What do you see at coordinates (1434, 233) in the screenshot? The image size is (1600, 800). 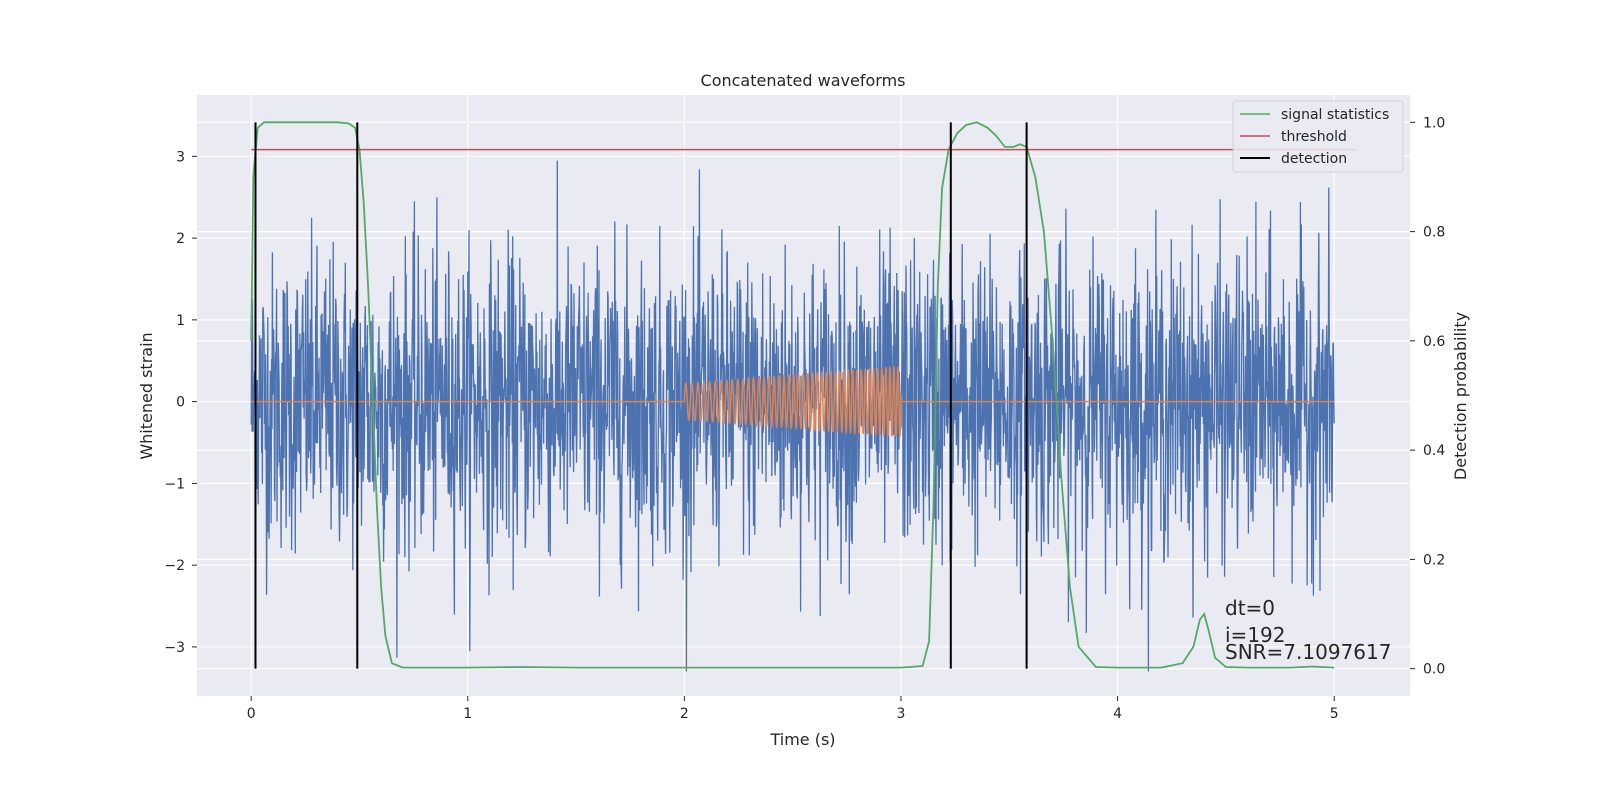 I see `y2-tick-label: 0.8` at bounding box center [1434, 233].